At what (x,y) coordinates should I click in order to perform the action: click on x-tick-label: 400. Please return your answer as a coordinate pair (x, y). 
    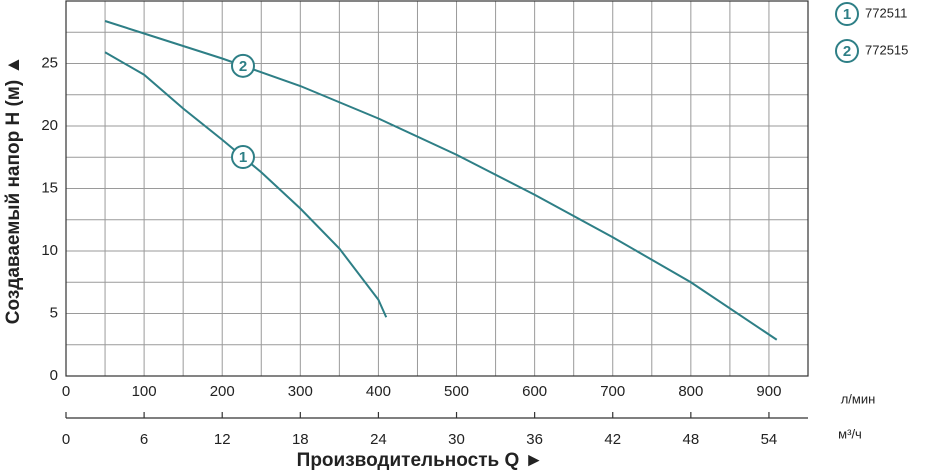
    Looking at the image, I should click on (378, 391).